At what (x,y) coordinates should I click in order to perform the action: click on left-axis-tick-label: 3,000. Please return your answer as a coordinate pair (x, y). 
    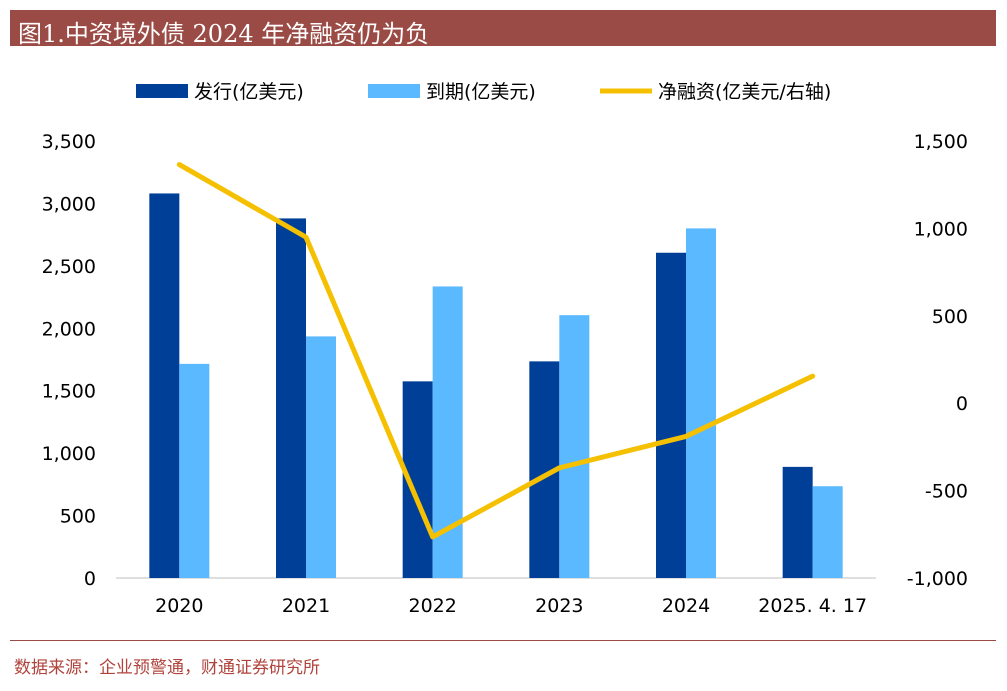
    Looking at the image, I should click on (69, 204).